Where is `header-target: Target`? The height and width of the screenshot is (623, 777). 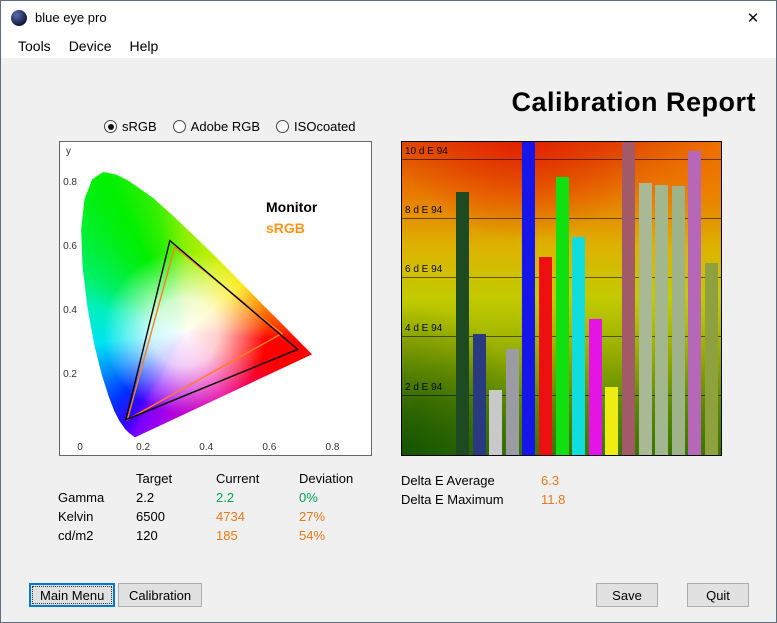 header-target: Target is located at coordinates (154, 478).